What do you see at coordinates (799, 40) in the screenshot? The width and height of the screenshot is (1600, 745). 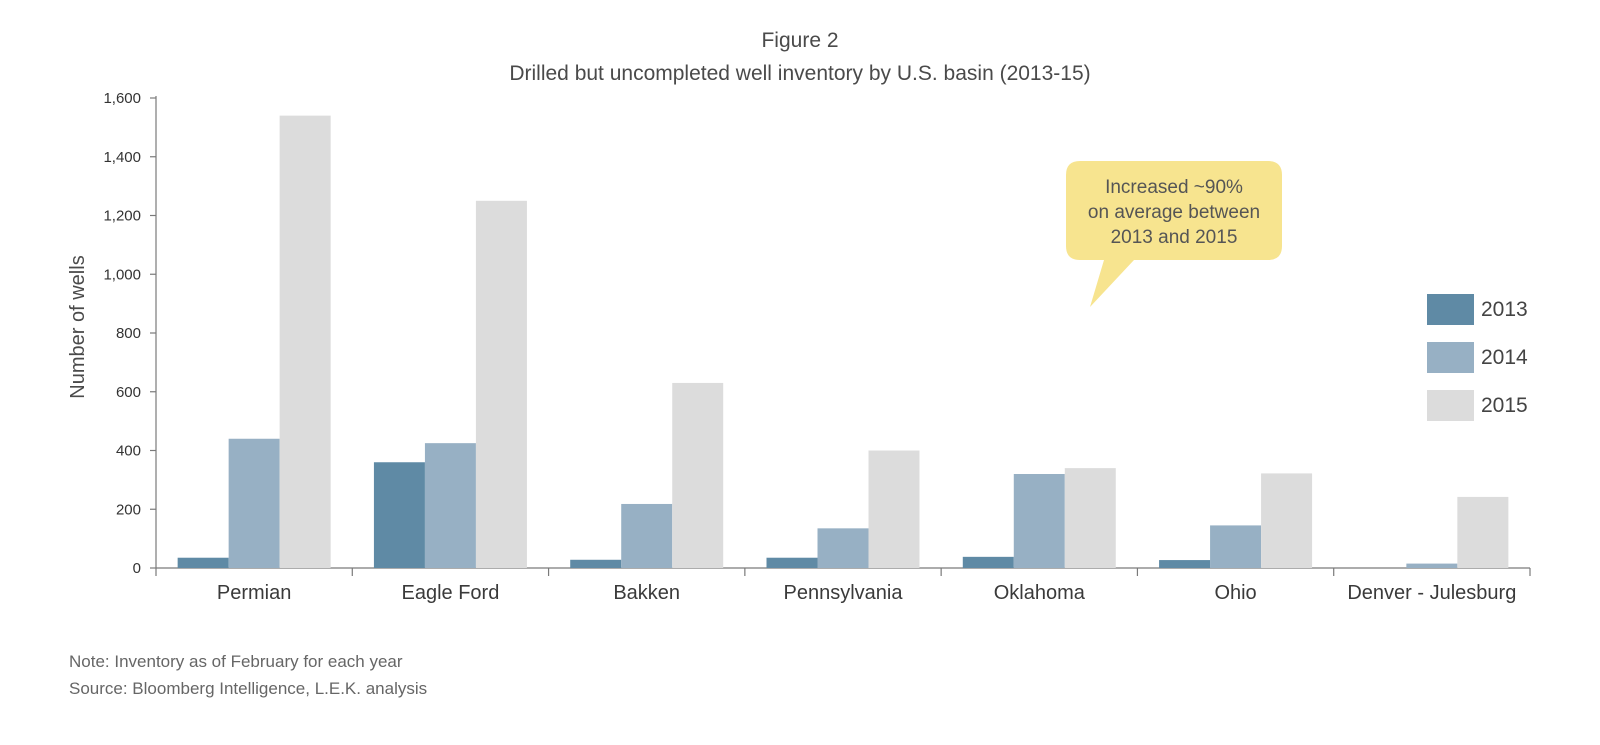 I see `figure-label: Figure 2` at bounding box center [799, 40].